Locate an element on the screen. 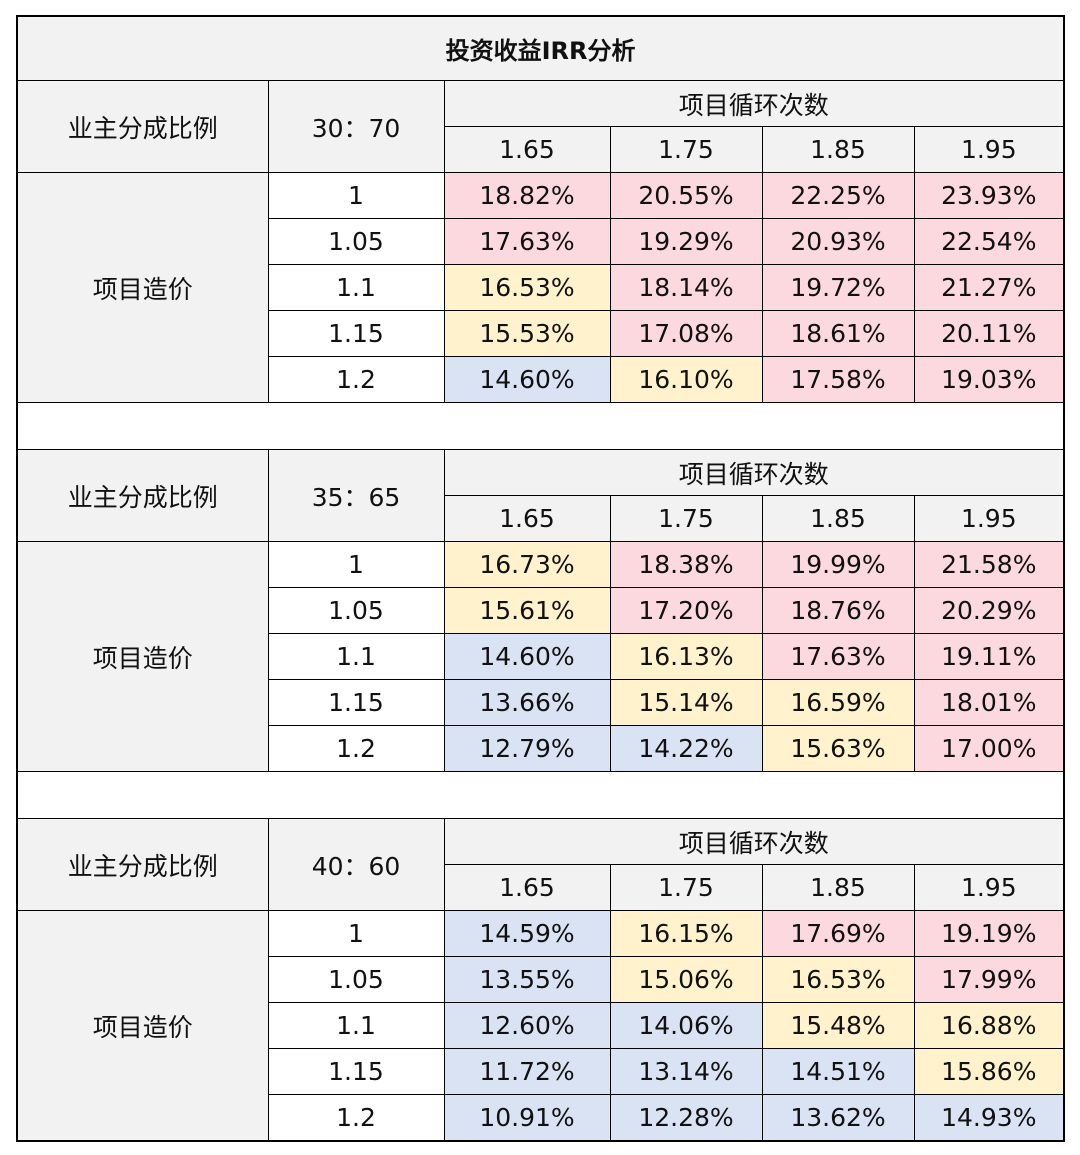 Image resolution: width=1080 pixels, height=1155 pixels. table-row: 1.15 11.72% 13.14% 14.51% 15.86% is located at coordinates (541, 1071).